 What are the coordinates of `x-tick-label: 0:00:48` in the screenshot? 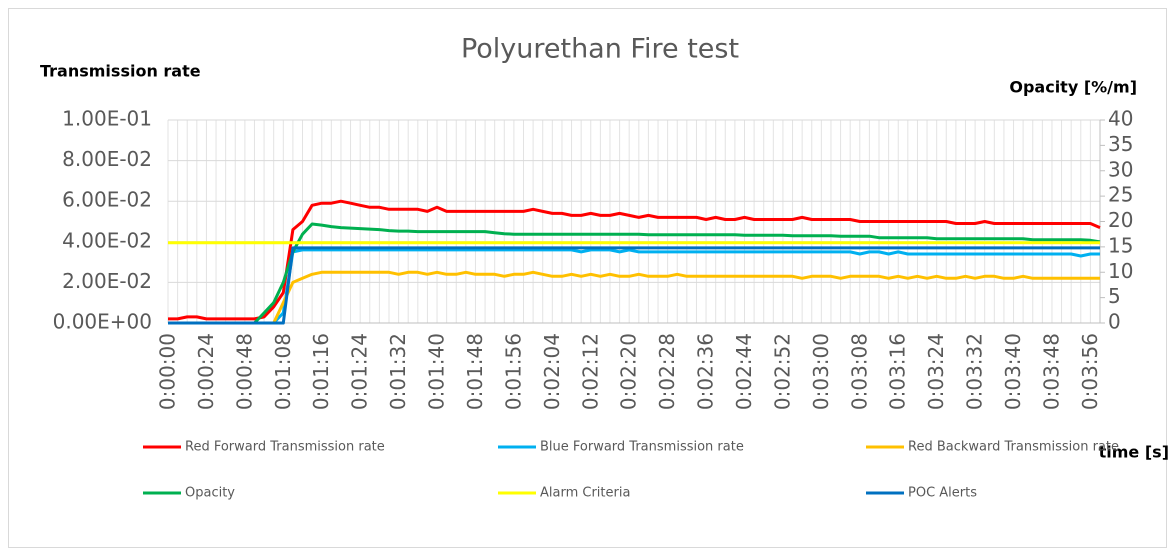 It's located at (244, 371).